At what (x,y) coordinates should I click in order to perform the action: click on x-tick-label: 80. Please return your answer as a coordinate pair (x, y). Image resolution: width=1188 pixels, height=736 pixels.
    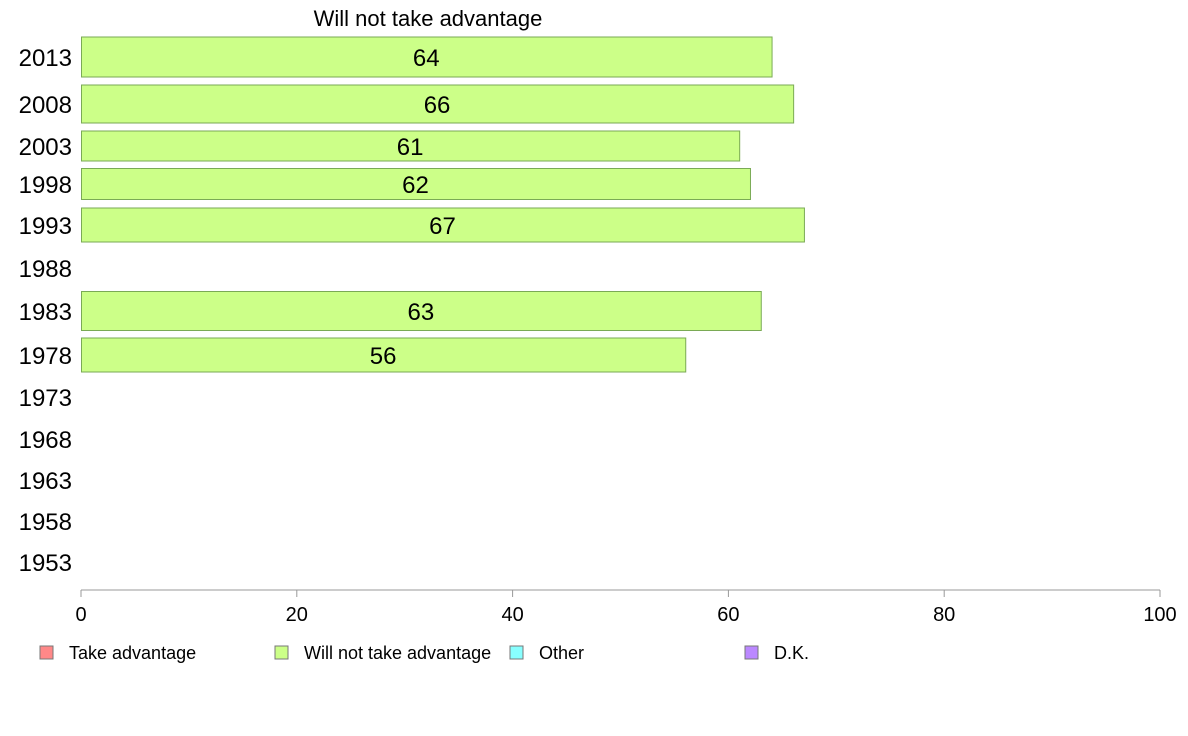
    Looking at the image, I should click on (944, 615).